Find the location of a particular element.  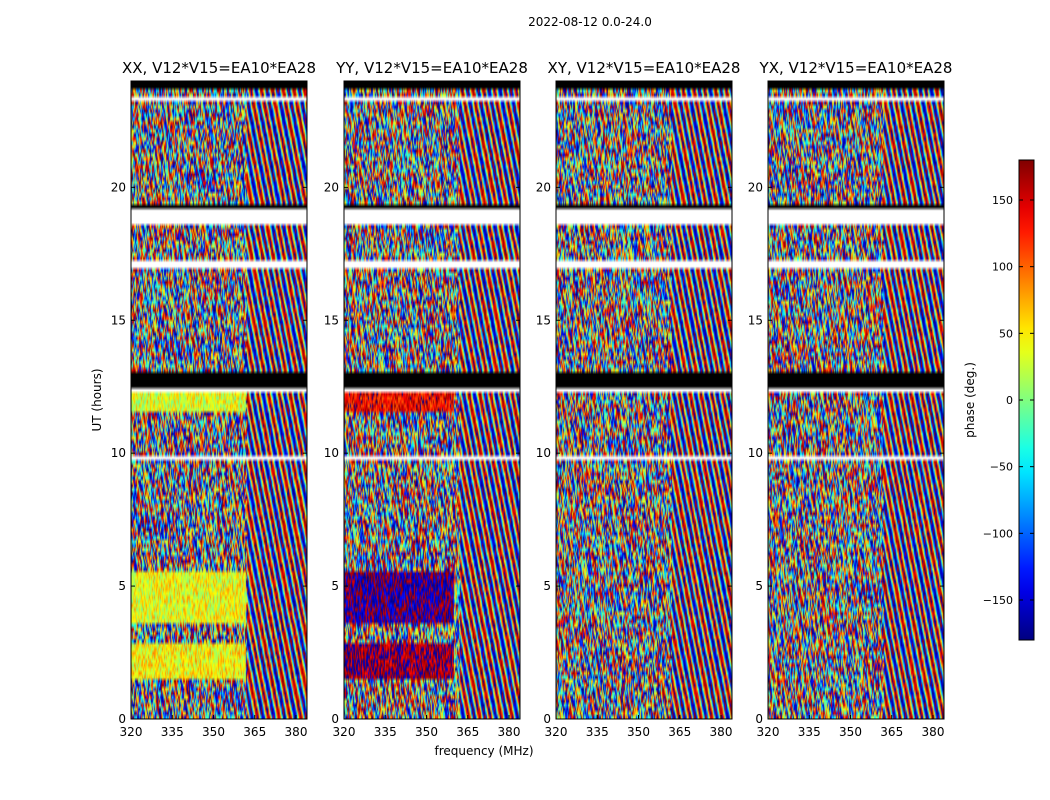

panel-3-frame is located at coordinates (644, 400).